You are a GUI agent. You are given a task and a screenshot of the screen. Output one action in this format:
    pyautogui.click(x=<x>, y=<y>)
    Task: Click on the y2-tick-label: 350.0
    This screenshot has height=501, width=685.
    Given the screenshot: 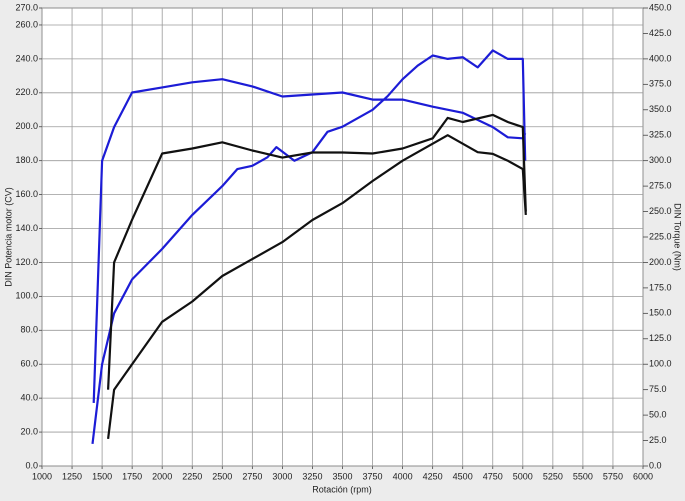 What is the action you would take?
    pyautogui.click(x=660, y=109)
    